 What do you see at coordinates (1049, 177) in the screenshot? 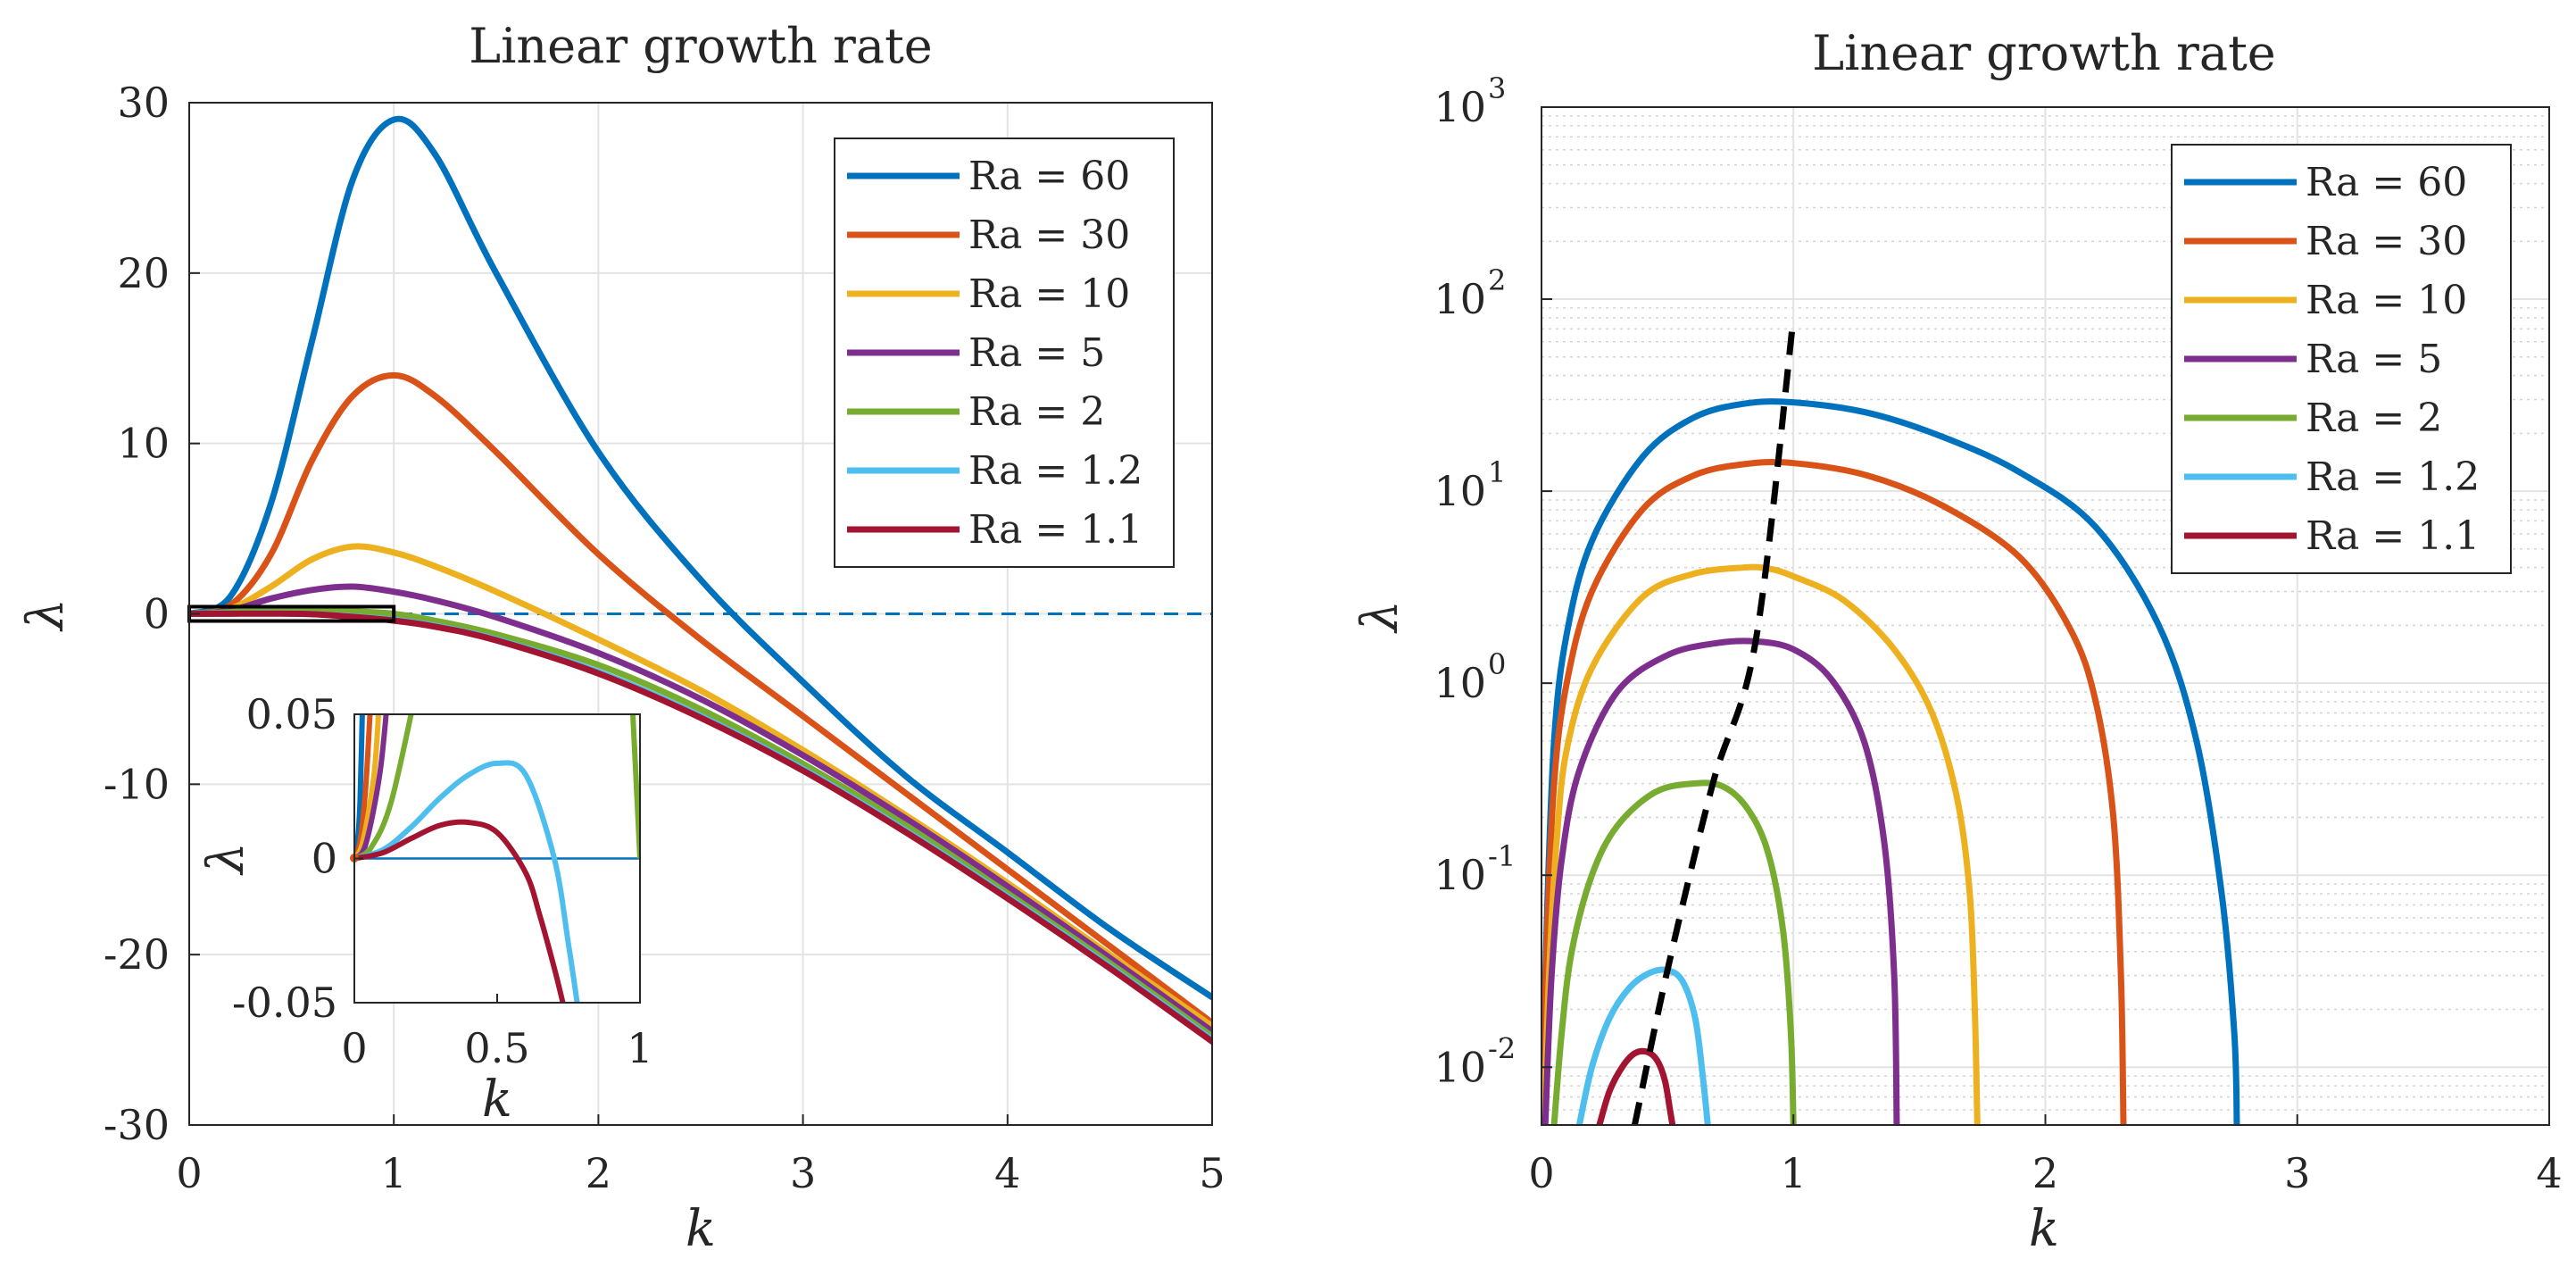
I see `left-legend-label-ra-60: Ra = 60` at bounding box center [1049, 177].